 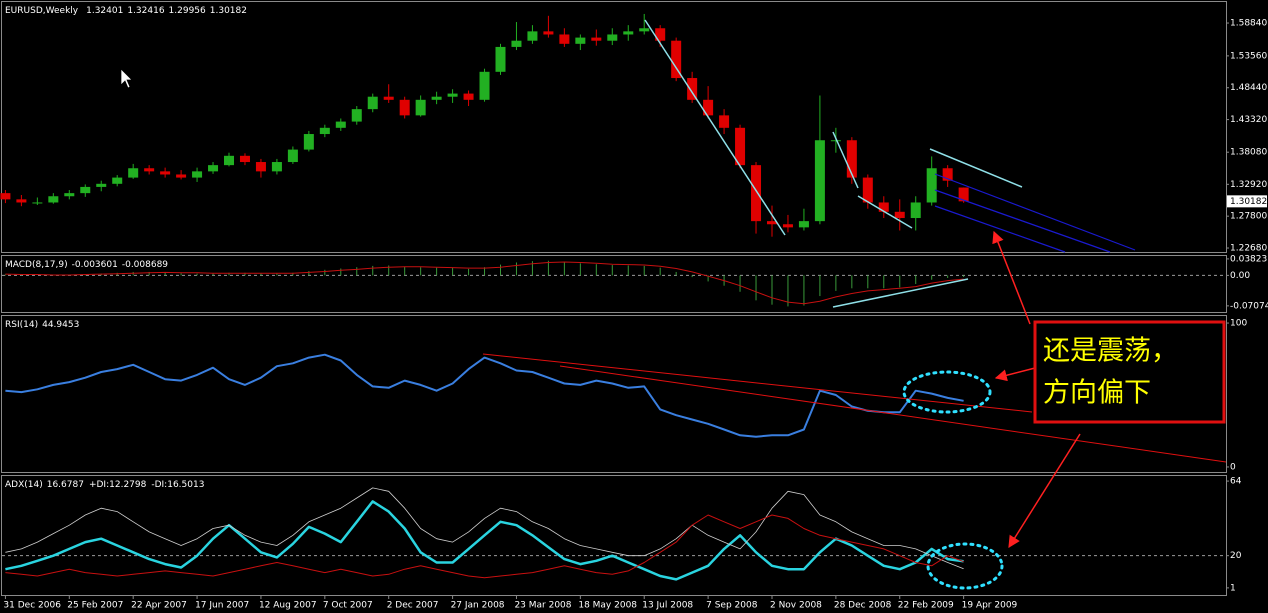 What do you see at coordinates (32, 606) in the screenshot?
I see `x-tick-label: 31 Dec 2006` at bounding box center [32, 606].